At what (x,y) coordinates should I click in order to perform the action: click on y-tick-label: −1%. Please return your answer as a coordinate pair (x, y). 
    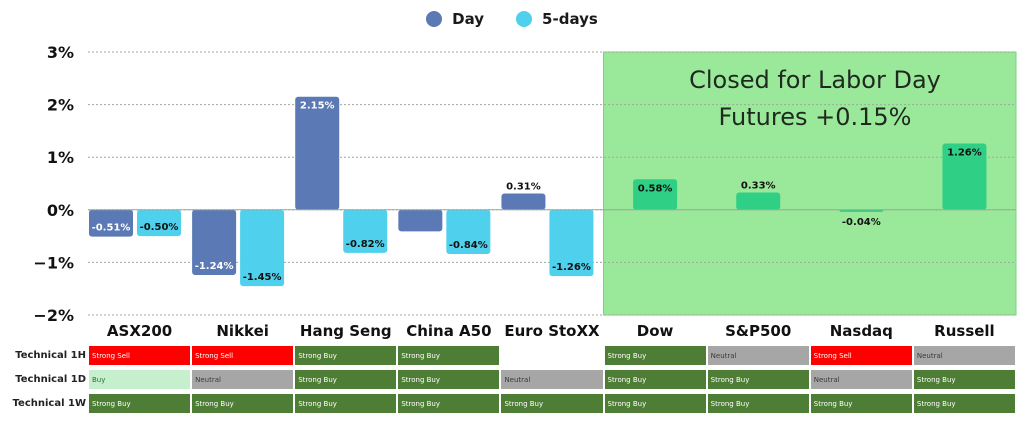
    Looking at the image, I should click on (53, 262).